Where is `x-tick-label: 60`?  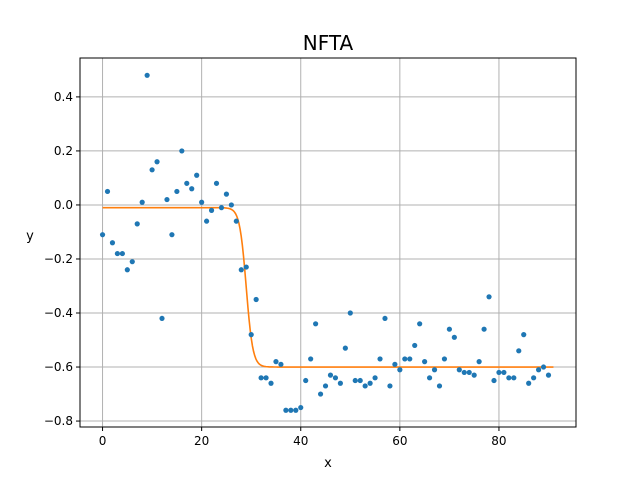
x-tick-label: 60 is located at coordinates (399, 441).